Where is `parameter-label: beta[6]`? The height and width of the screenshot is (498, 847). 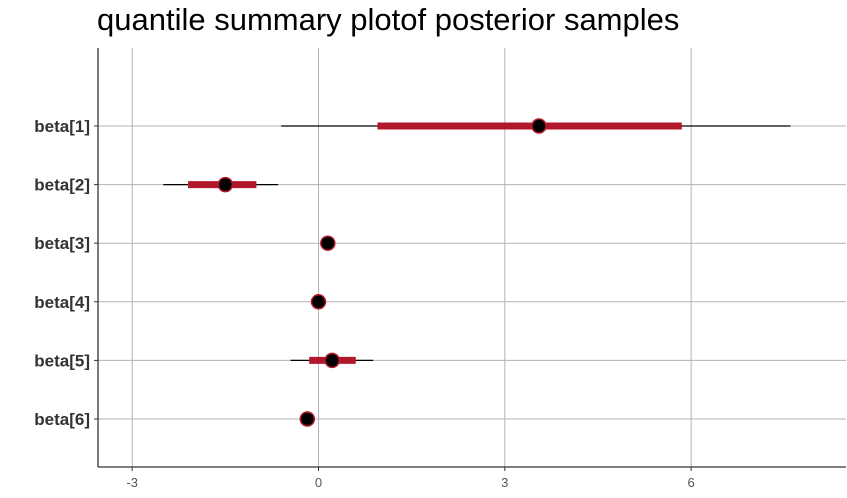
parameter-label: beta[6] is located at coordinates (62, 419).